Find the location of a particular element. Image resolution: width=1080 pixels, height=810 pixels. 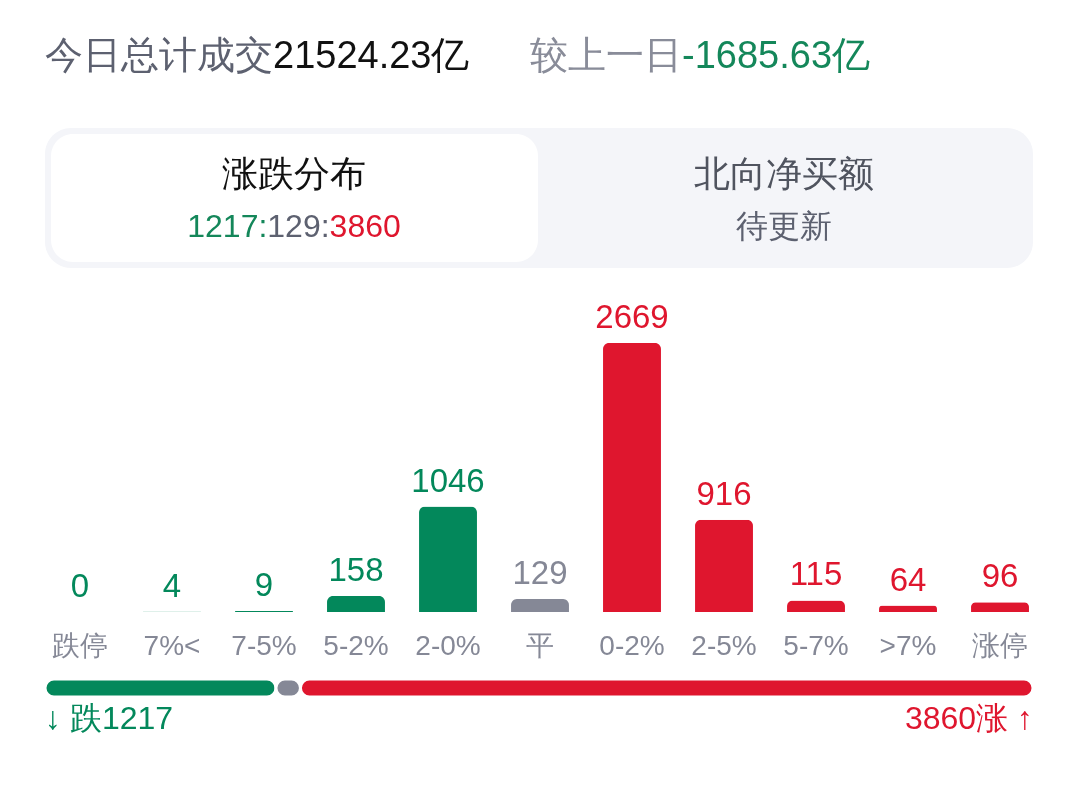

data-label: 9 is located at coordinates (264, 585).